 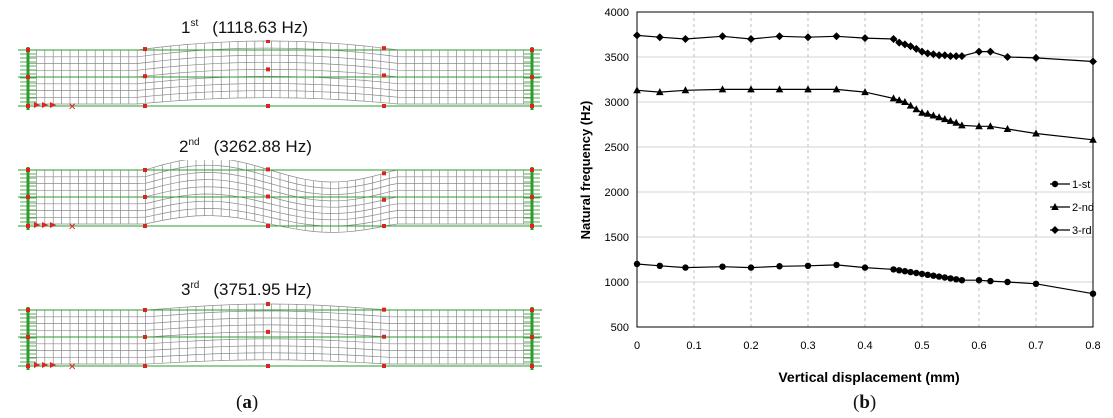 I want to click on mode-2-mesh-shape: ✕, so click(x=280, y=196).